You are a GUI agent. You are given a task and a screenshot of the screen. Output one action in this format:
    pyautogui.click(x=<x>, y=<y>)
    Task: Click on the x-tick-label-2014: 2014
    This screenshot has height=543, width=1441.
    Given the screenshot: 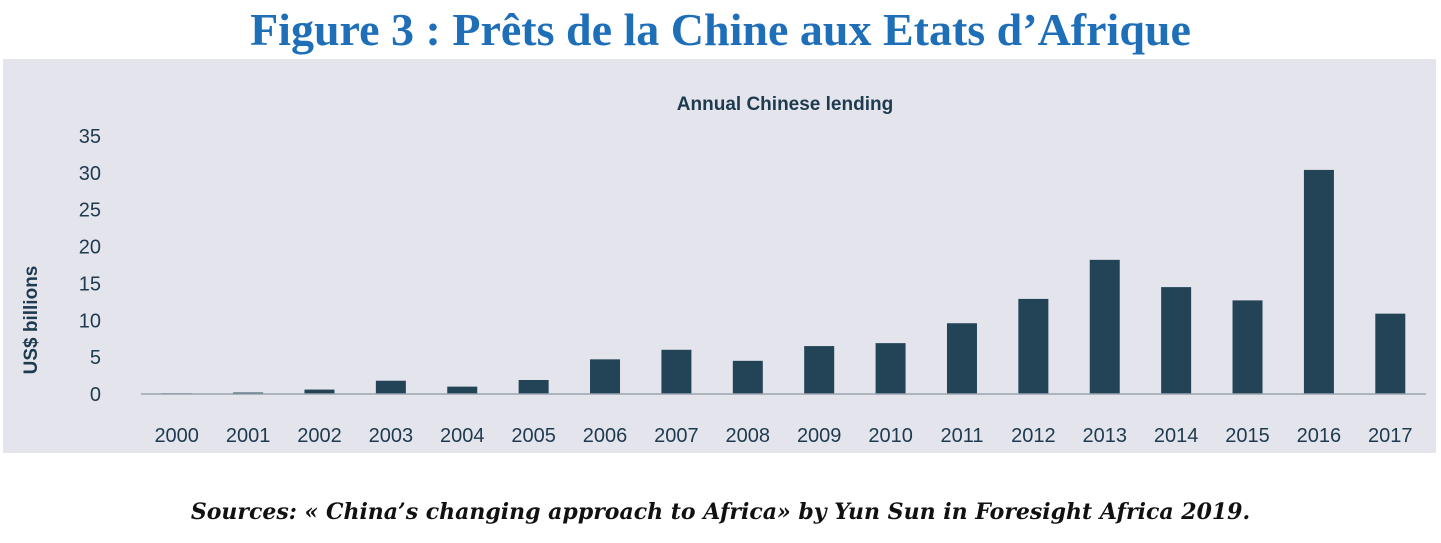 What is the action you would take?
    pyautogui.click(x=1176, y=436)
    